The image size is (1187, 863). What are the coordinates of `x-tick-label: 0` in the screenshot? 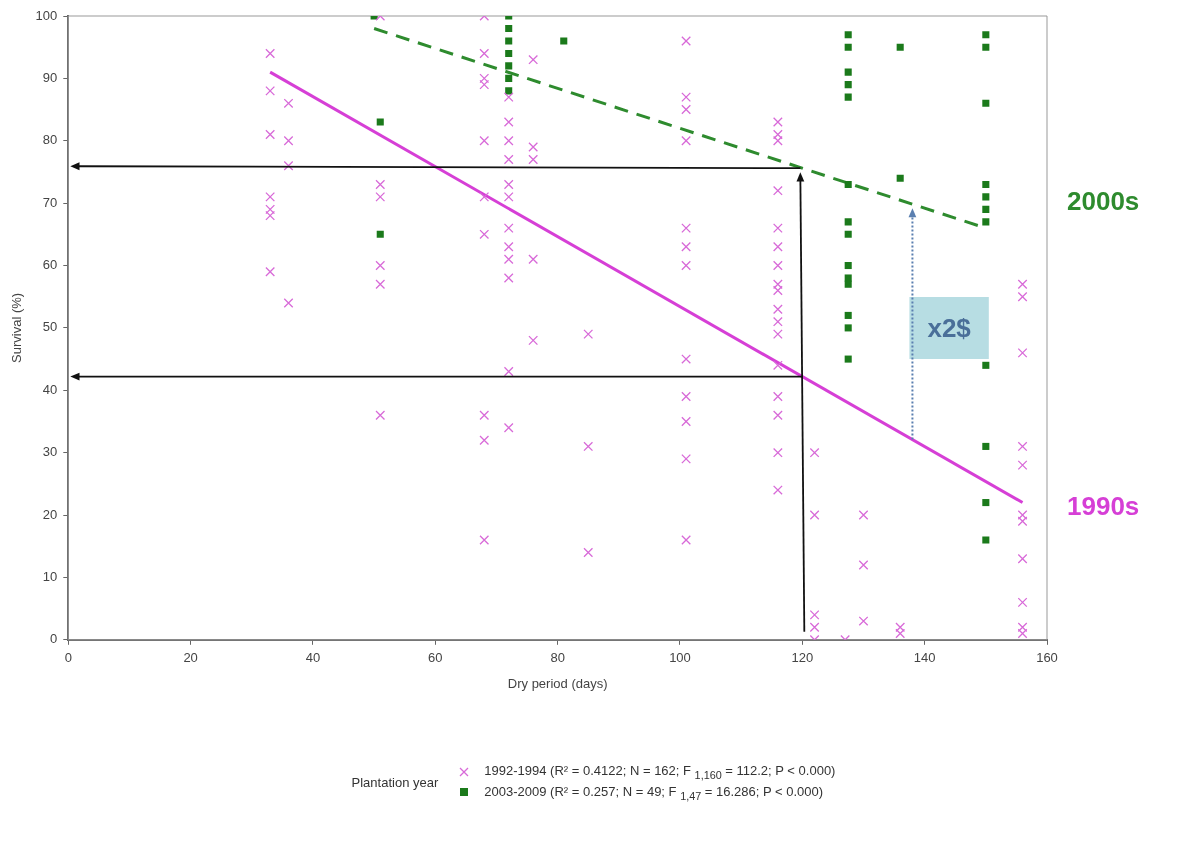 It's located at (68, 658).